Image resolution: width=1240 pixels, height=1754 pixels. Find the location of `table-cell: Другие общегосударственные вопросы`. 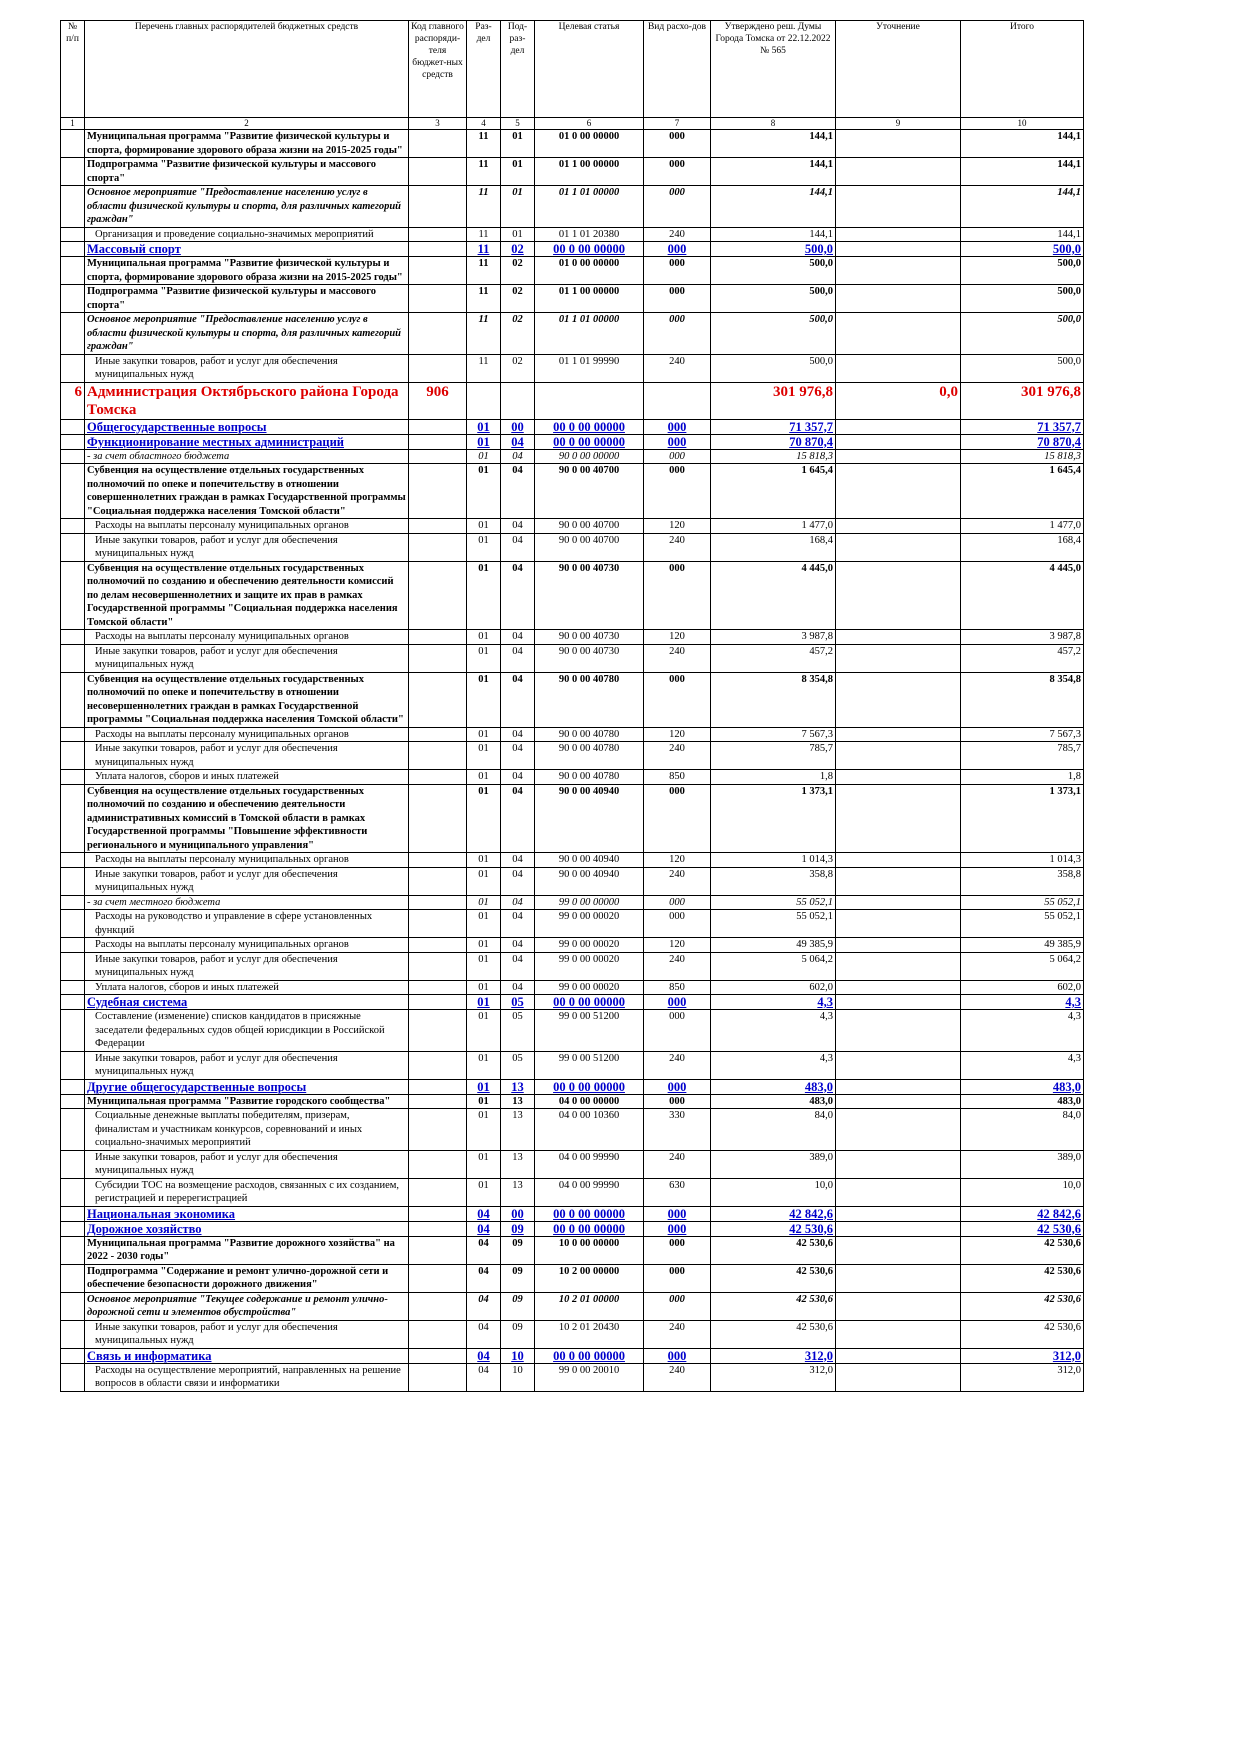

table-cell: Другие общегосударственные вопросы is located at coordinates (246, 1086).